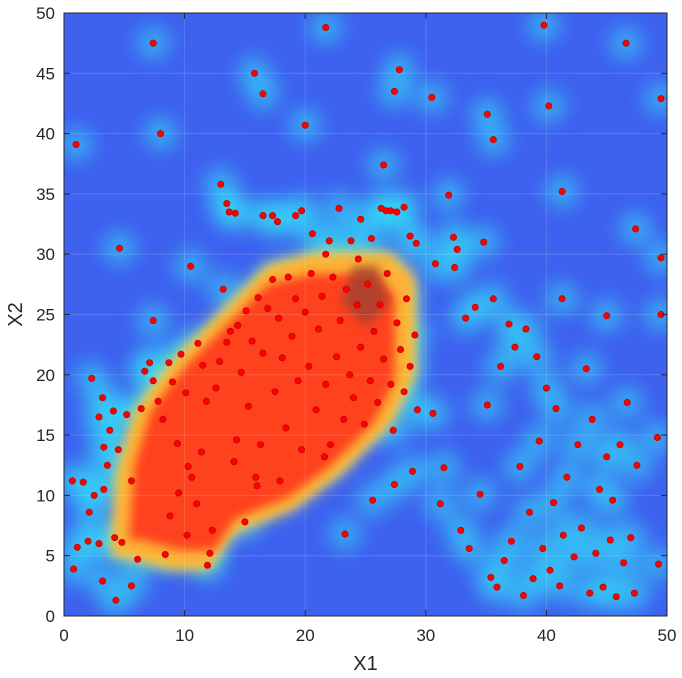  Describe the element at coordinates (667, 635) in the screenshot. I see `x-tick-label: 50` at that location.